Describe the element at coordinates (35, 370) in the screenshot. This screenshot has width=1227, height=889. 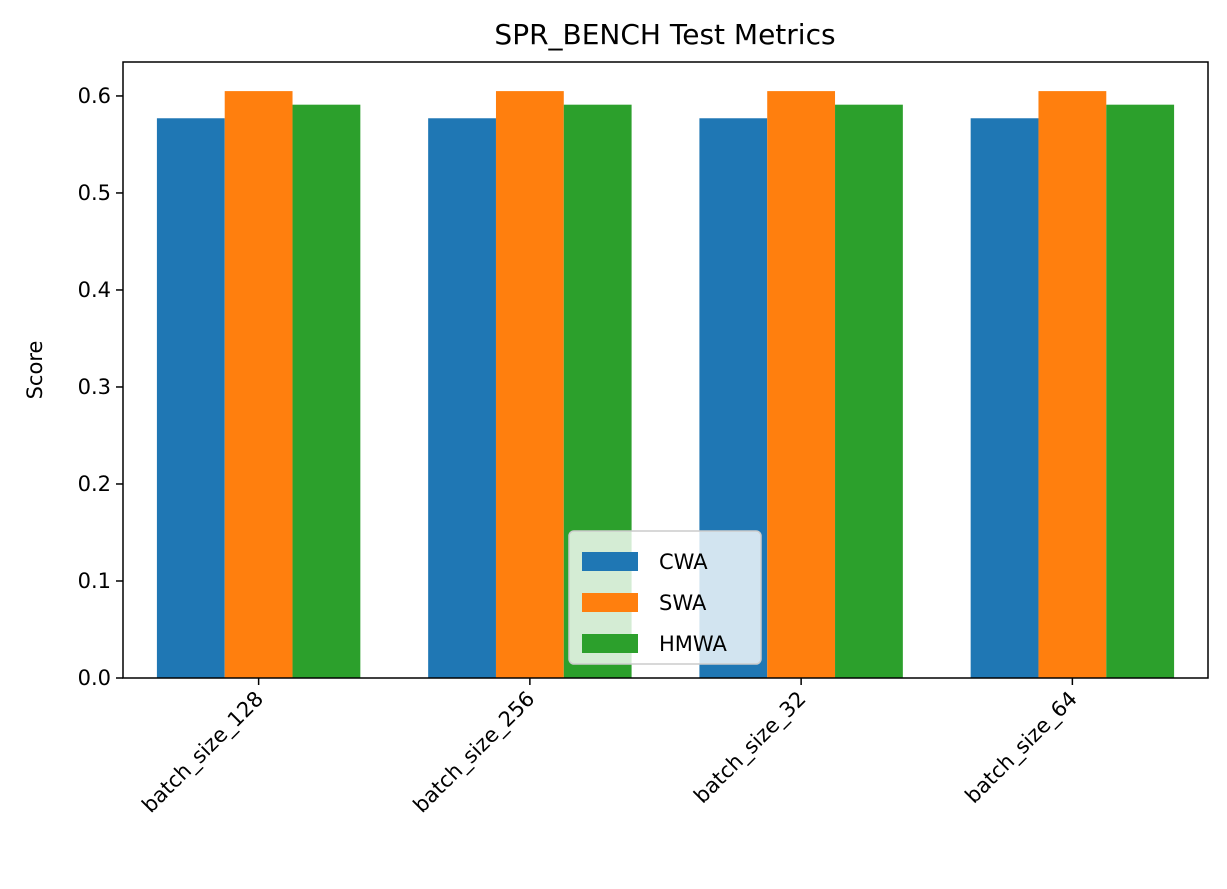
I see `y-axis-label: Score` at that location.